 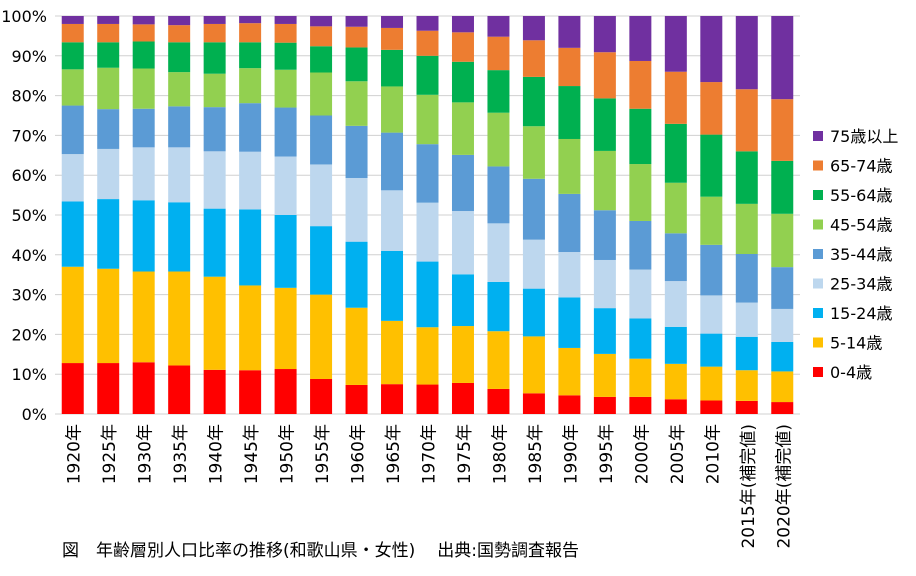 What do you see at coordinates (181, 454) in the screenshot?
I see `x-tick-label: 1935年` at bounding box center [181, 454].